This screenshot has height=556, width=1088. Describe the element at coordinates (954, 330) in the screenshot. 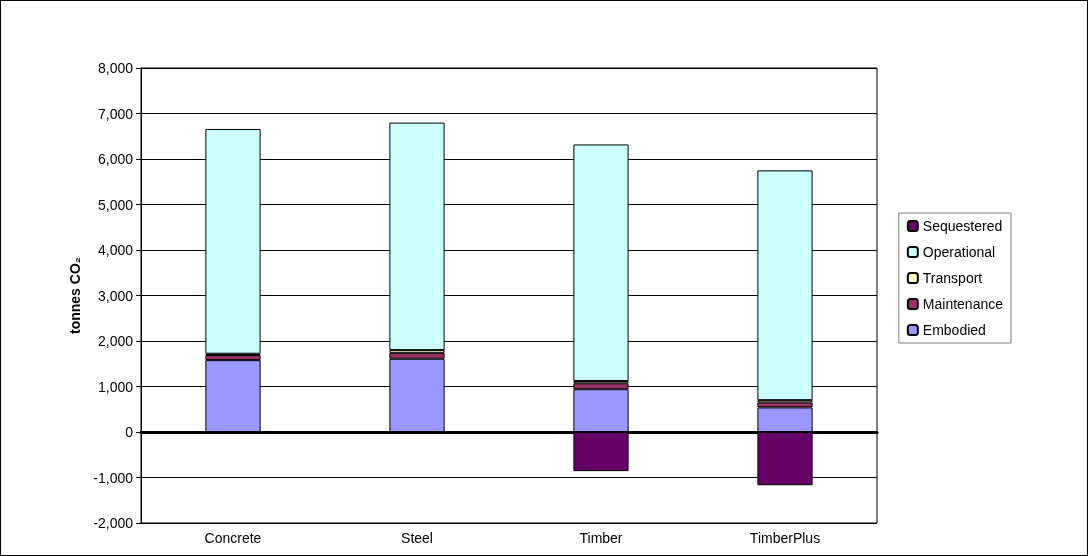

I see `legend-label: Embodied` at that location.